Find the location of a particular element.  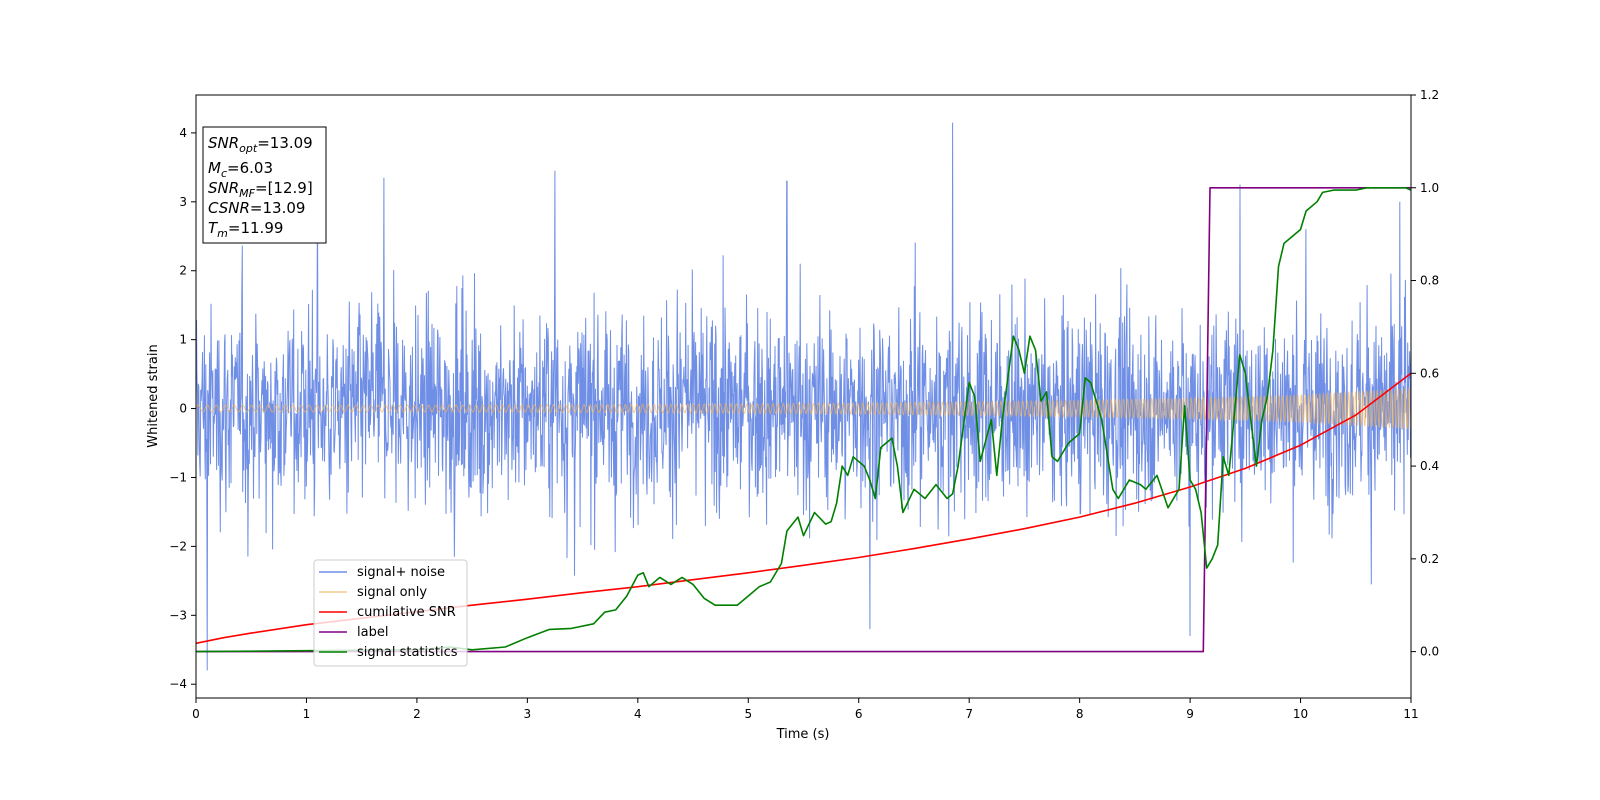

legend-frame is located at coordinates (390, 613).